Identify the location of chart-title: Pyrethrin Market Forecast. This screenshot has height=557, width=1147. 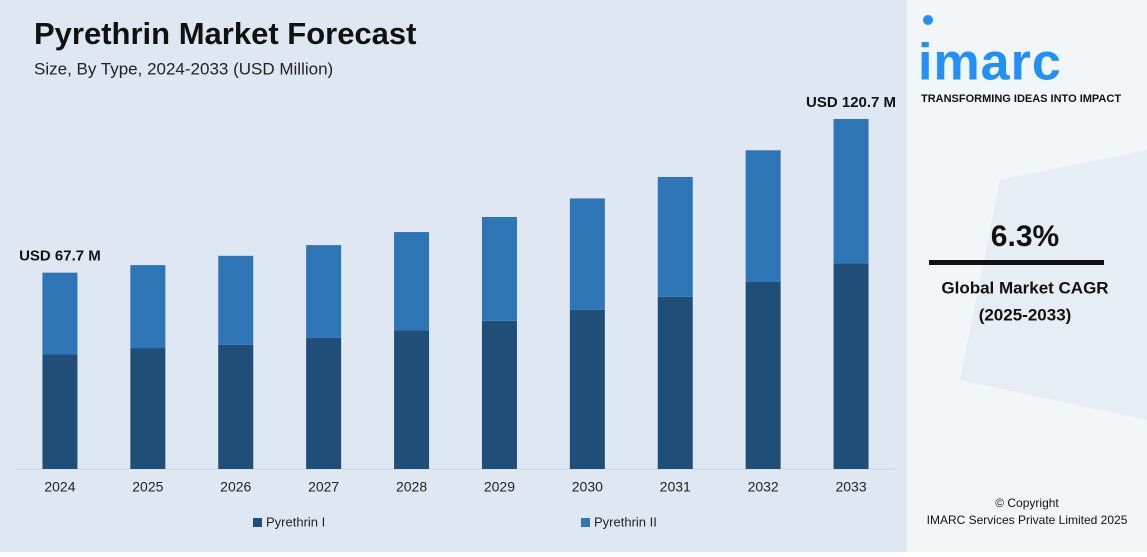
(225, 33).